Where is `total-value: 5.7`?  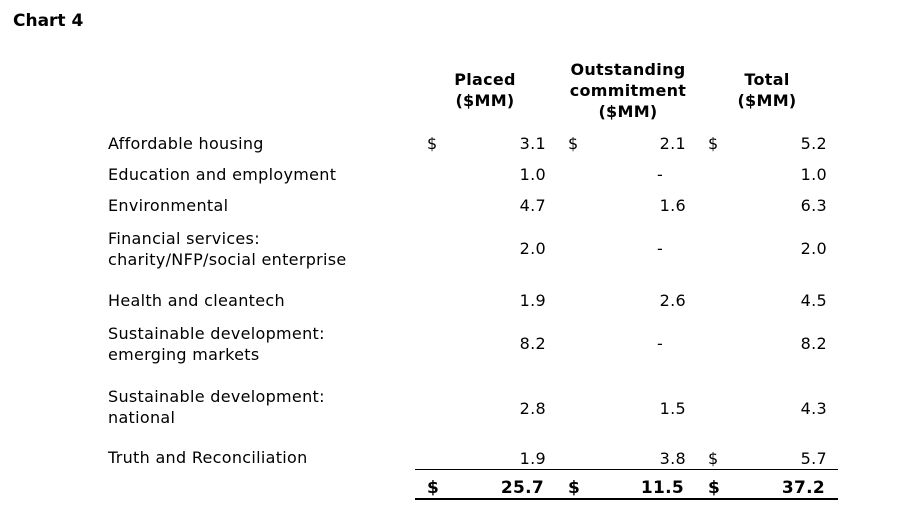 total-value: 5.7 is located at coordinates (813, 458).